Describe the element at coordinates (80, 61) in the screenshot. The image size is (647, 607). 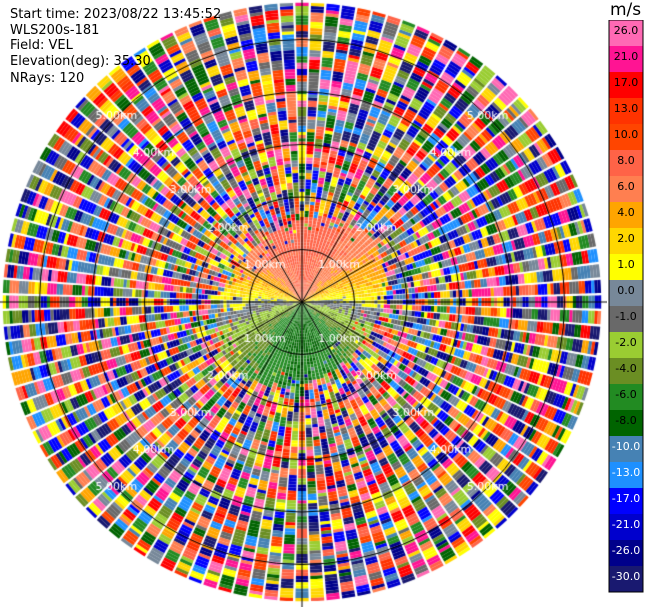
I see `elevation-label: Elevation(deg): 35.30` at that location.